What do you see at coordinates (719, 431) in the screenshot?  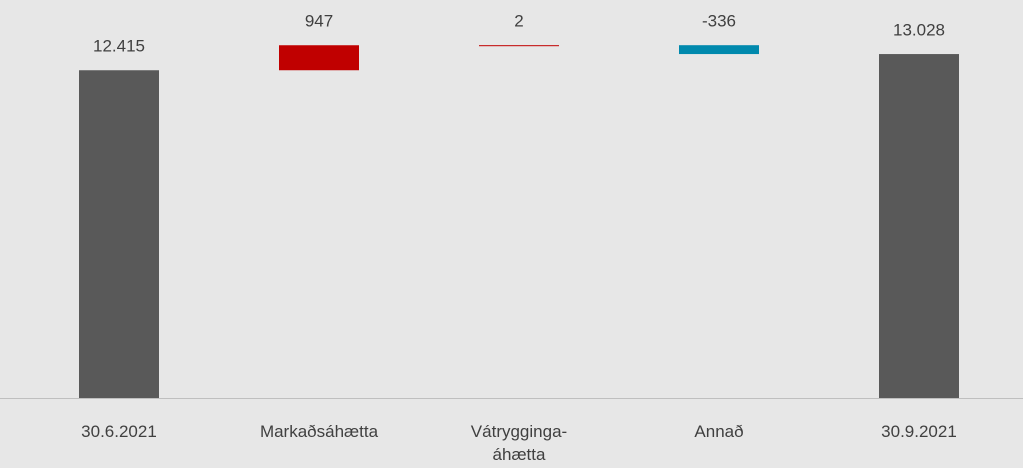 I see `x-tick-label: Annað` at bounding box center [719, 431].